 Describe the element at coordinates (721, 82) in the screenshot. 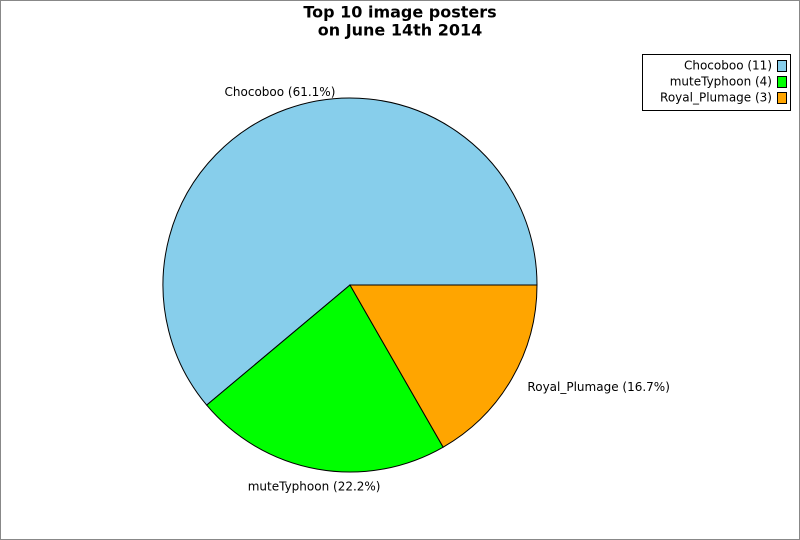

I see `legend-label: muteTyphoon (4)` at that location.